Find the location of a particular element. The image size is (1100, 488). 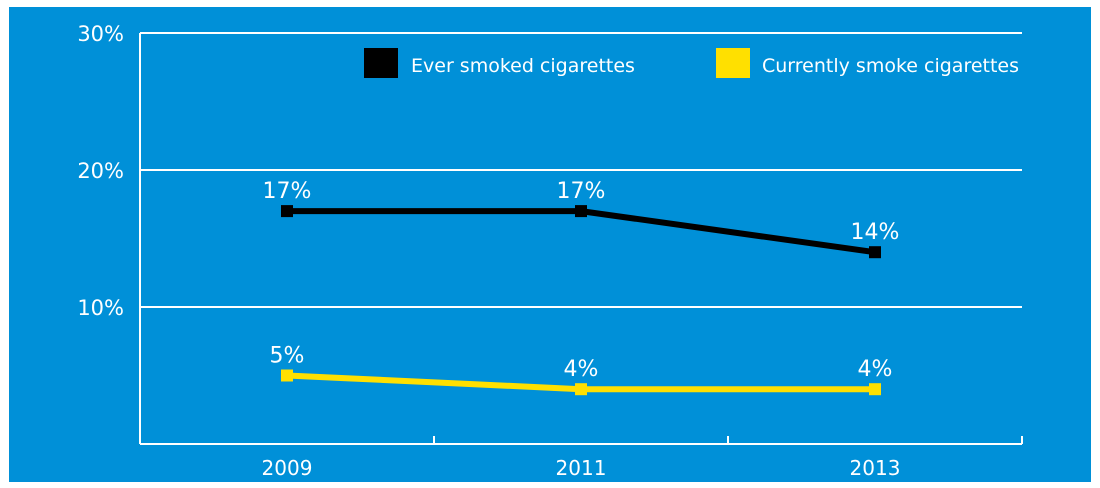

x-tick-label: 2011 is located at coordinates (581, 468).